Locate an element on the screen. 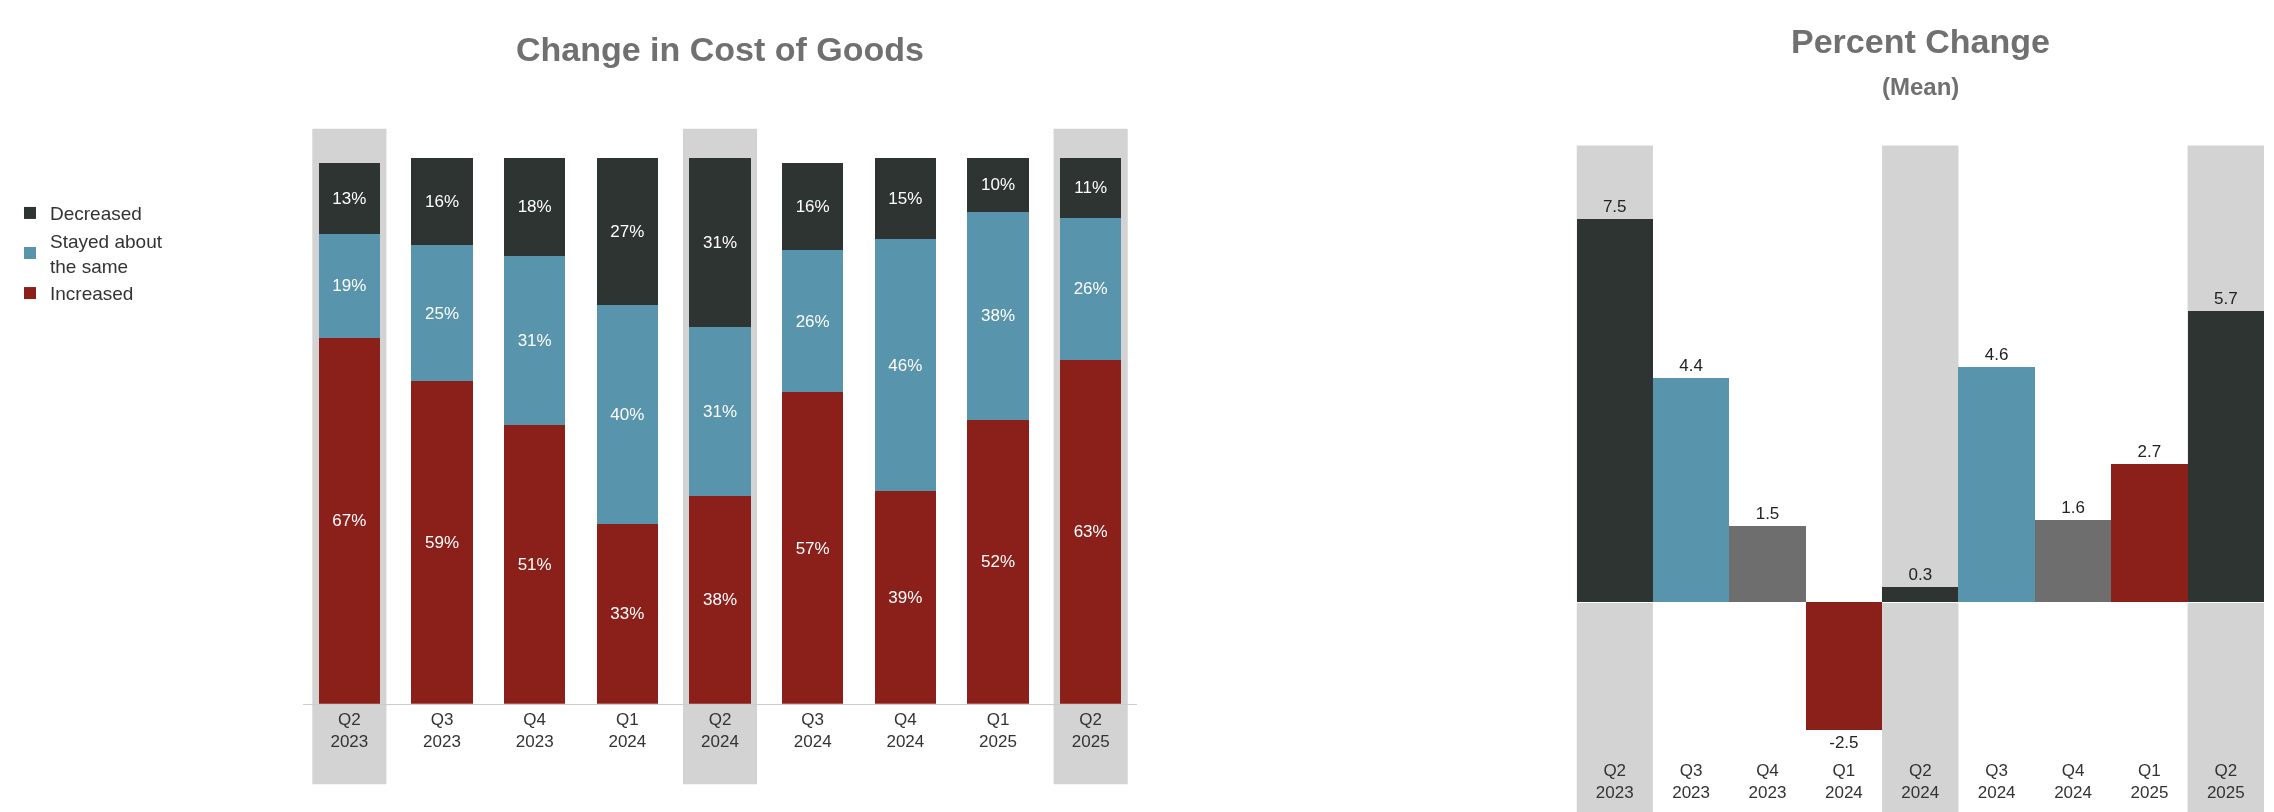 Image resolution: width=2274 pixels, height=812 pixels. data-label: 13% is located at coordinates (349, 198).